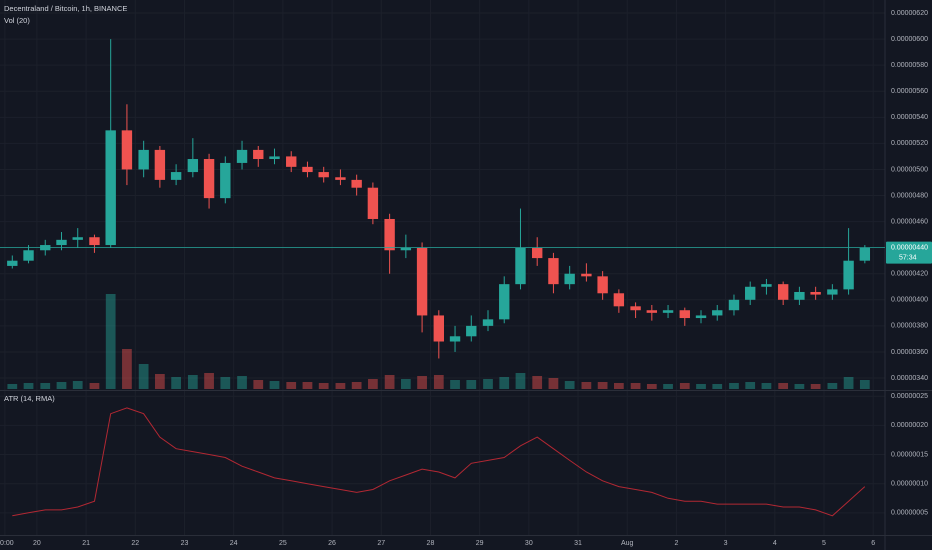 Image resolution: width=932 pixels, height=550 pixels. Describe the element at coordinates (283, 543) in the screenshot. I see `x-tick-label: 25` at that location.